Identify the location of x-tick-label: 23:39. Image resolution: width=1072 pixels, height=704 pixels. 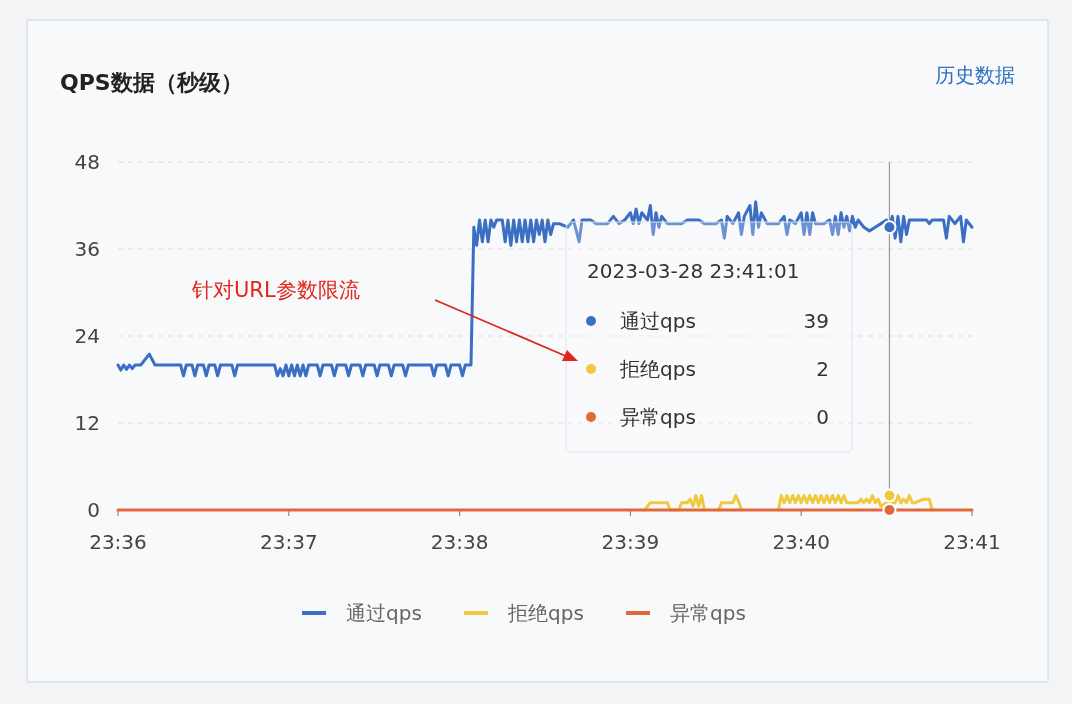
(630, 542).